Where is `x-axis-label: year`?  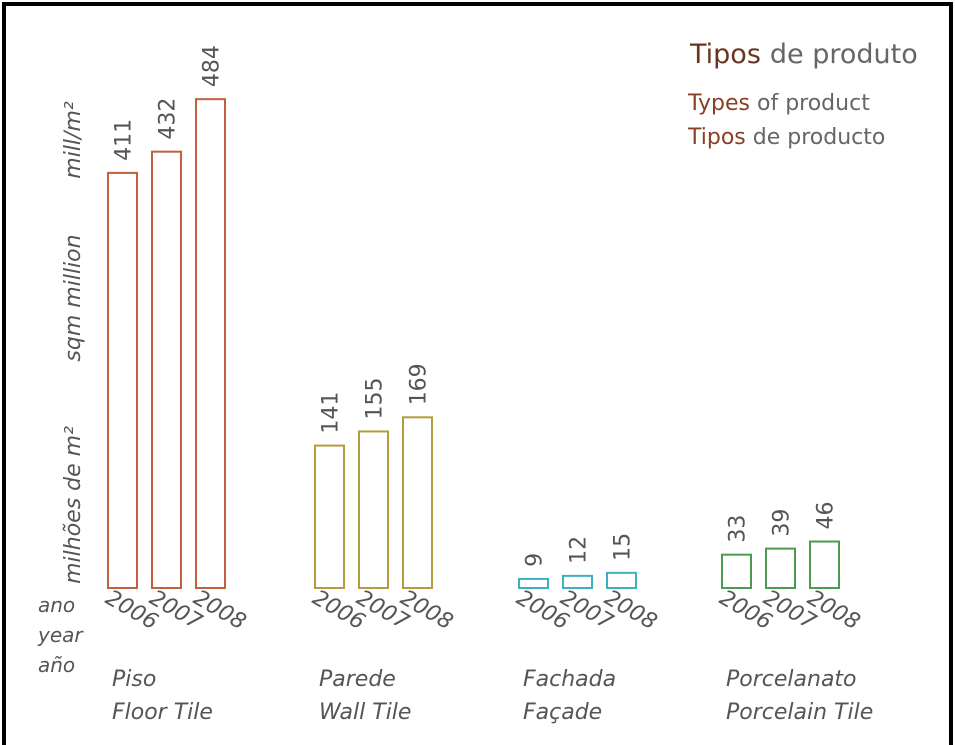
x-axis-label: year is located at coordinates (60, 635).